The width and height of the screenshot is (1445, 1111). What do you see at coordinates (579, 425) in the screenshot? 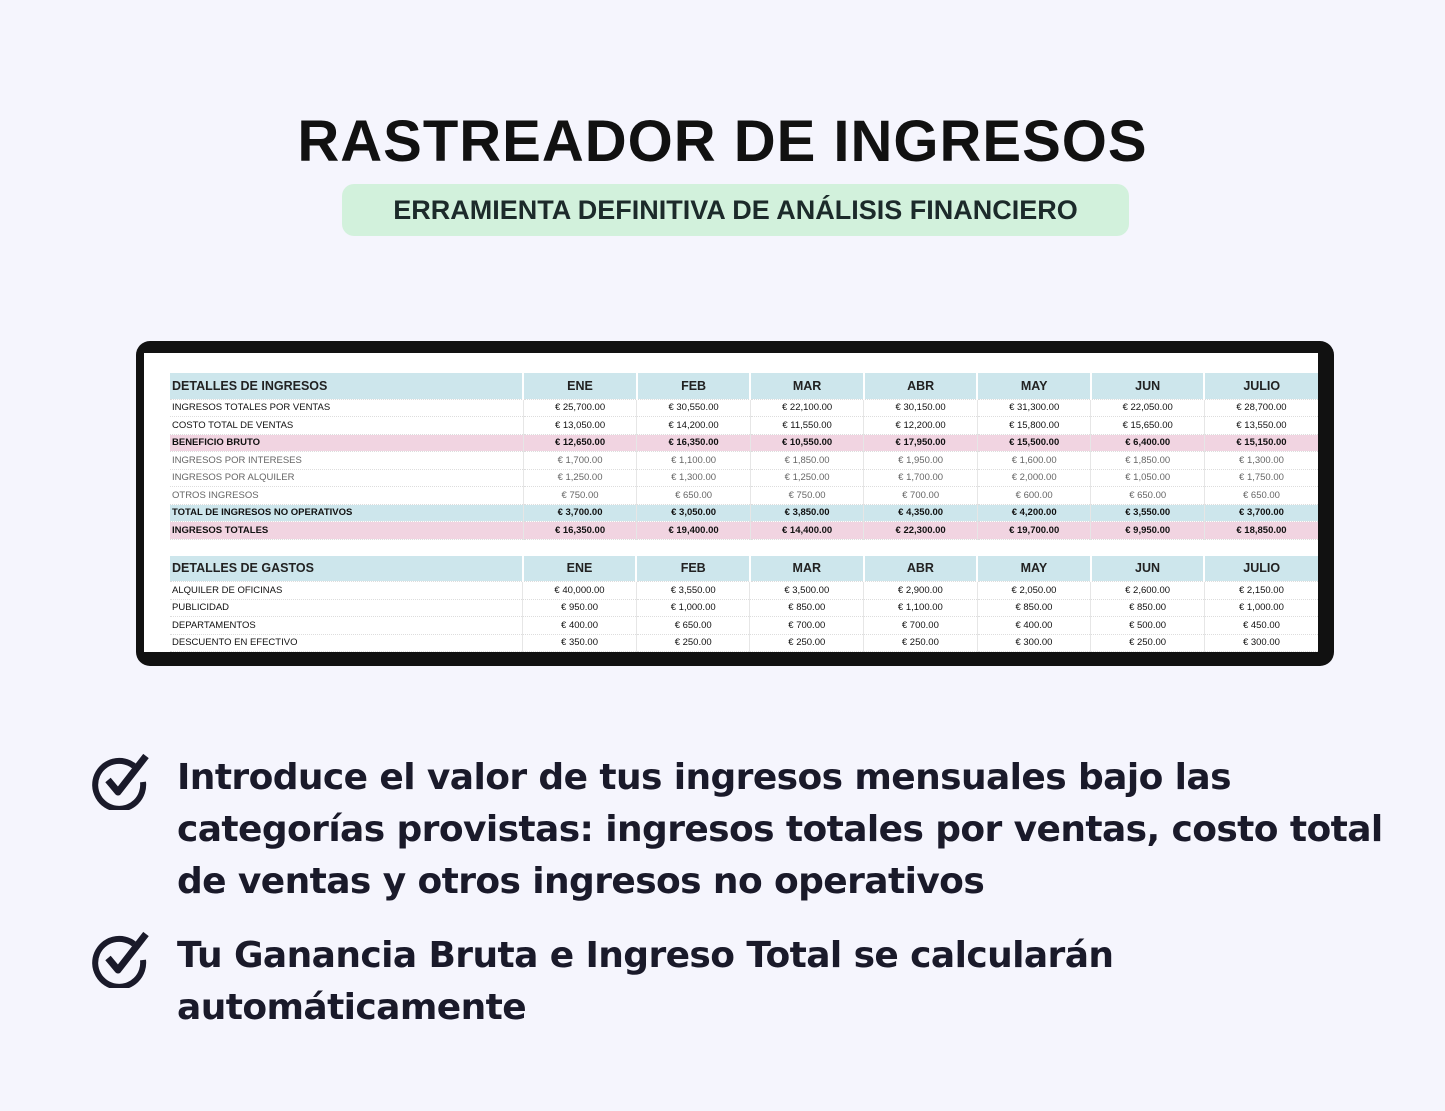
I see `value-cell: € 13,050.00` at bounding box center [579, 425].